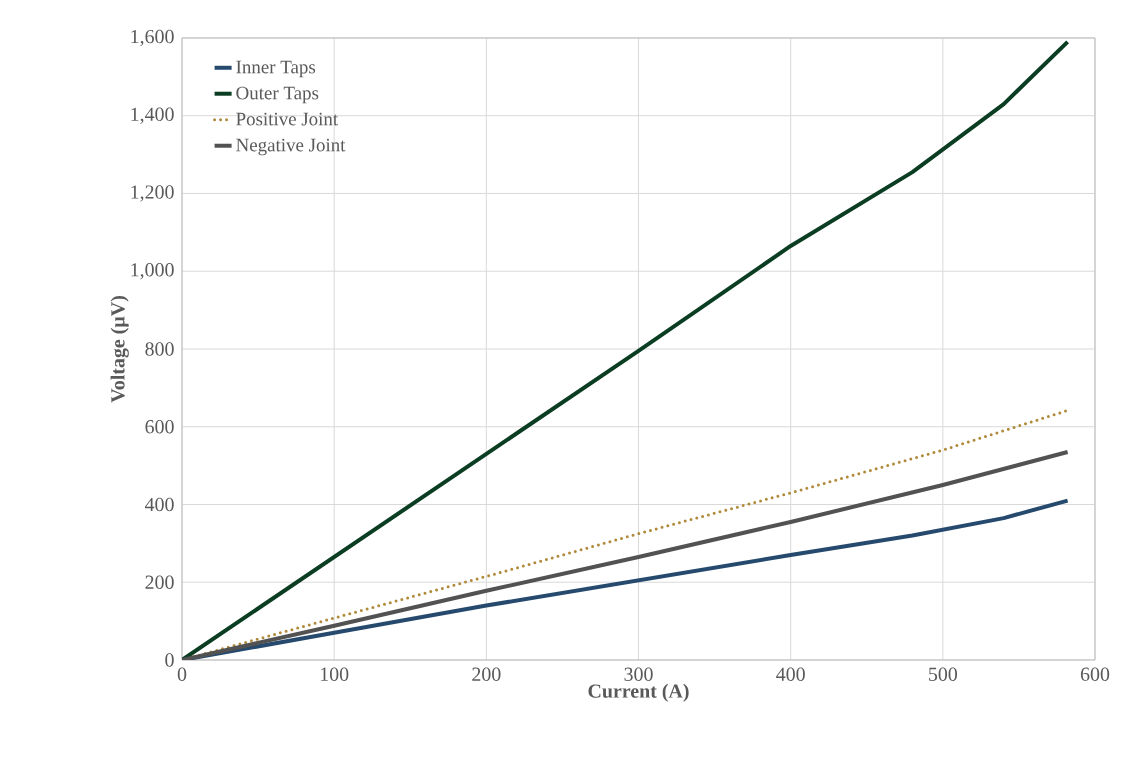  I want to click on x-tick-label: 500, so click(943, 674).